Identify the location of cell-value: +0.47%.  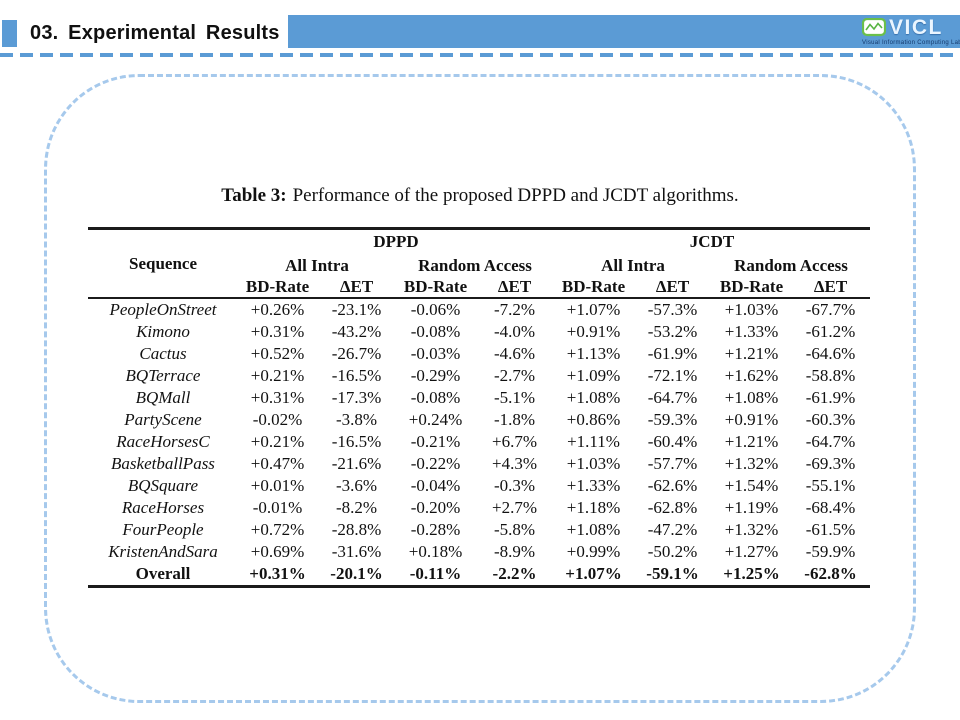
(277, 463).